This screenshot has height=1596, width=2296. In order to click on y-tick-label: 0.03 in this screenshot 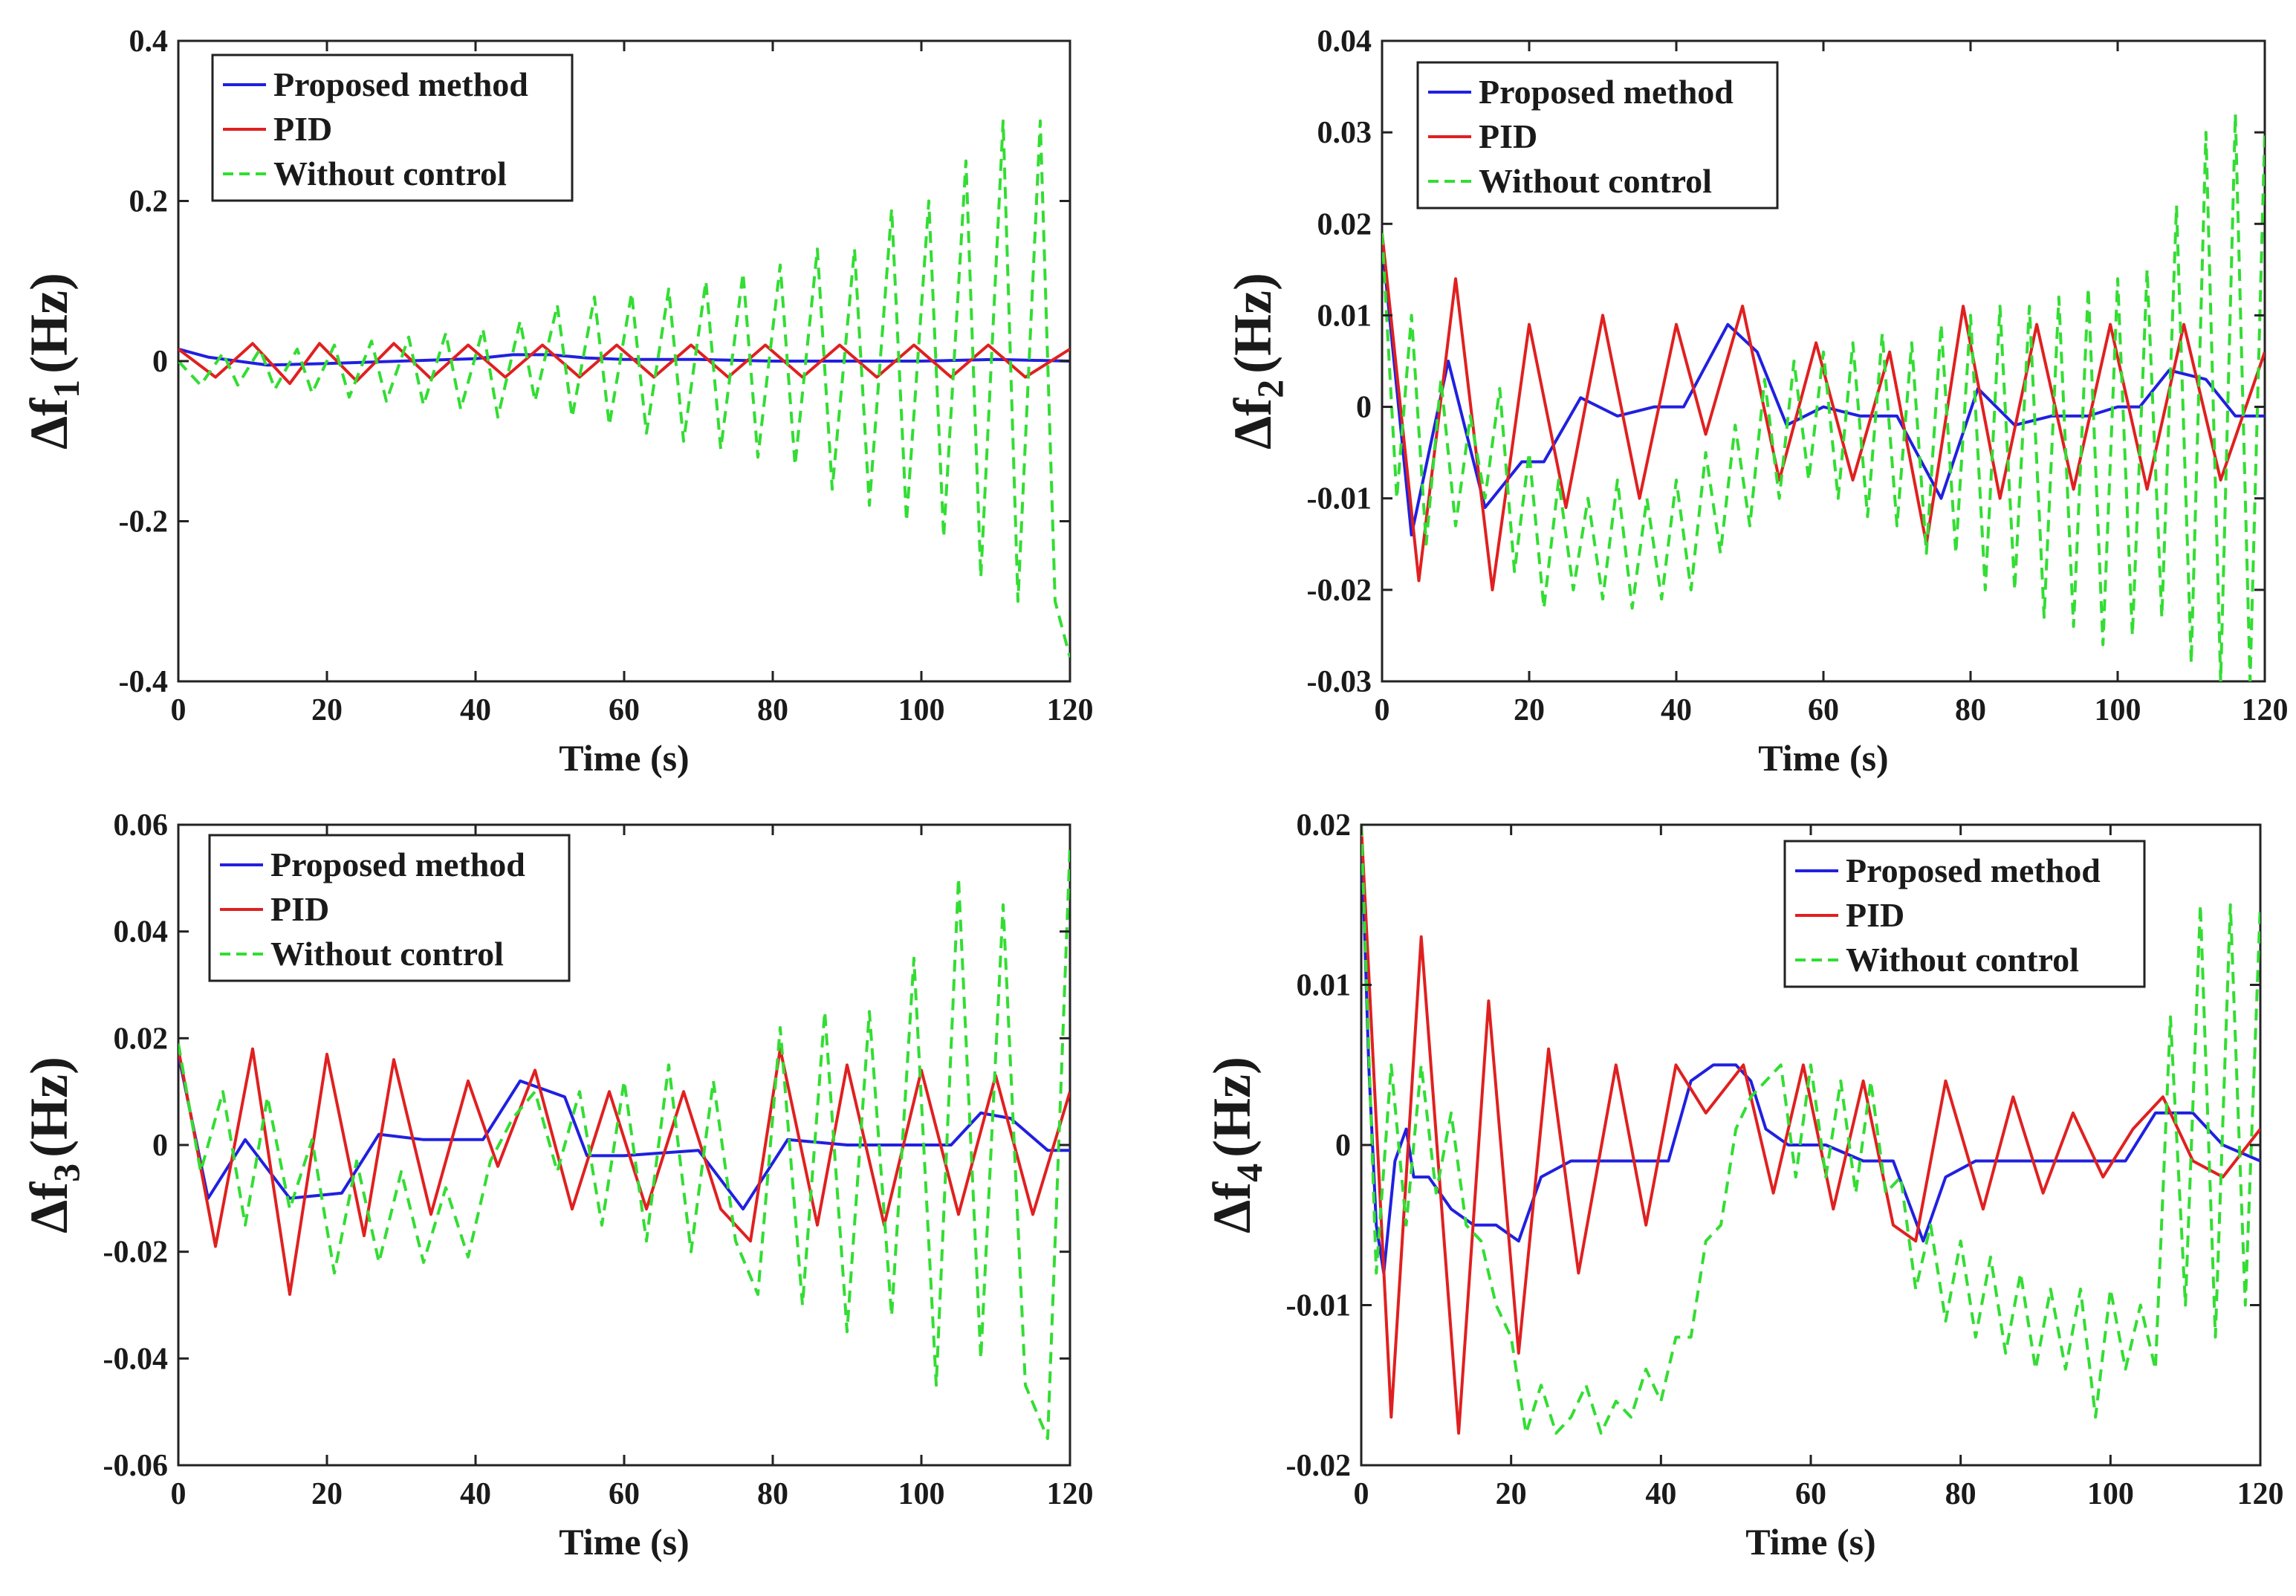, I will do `click(1344, 133)`.